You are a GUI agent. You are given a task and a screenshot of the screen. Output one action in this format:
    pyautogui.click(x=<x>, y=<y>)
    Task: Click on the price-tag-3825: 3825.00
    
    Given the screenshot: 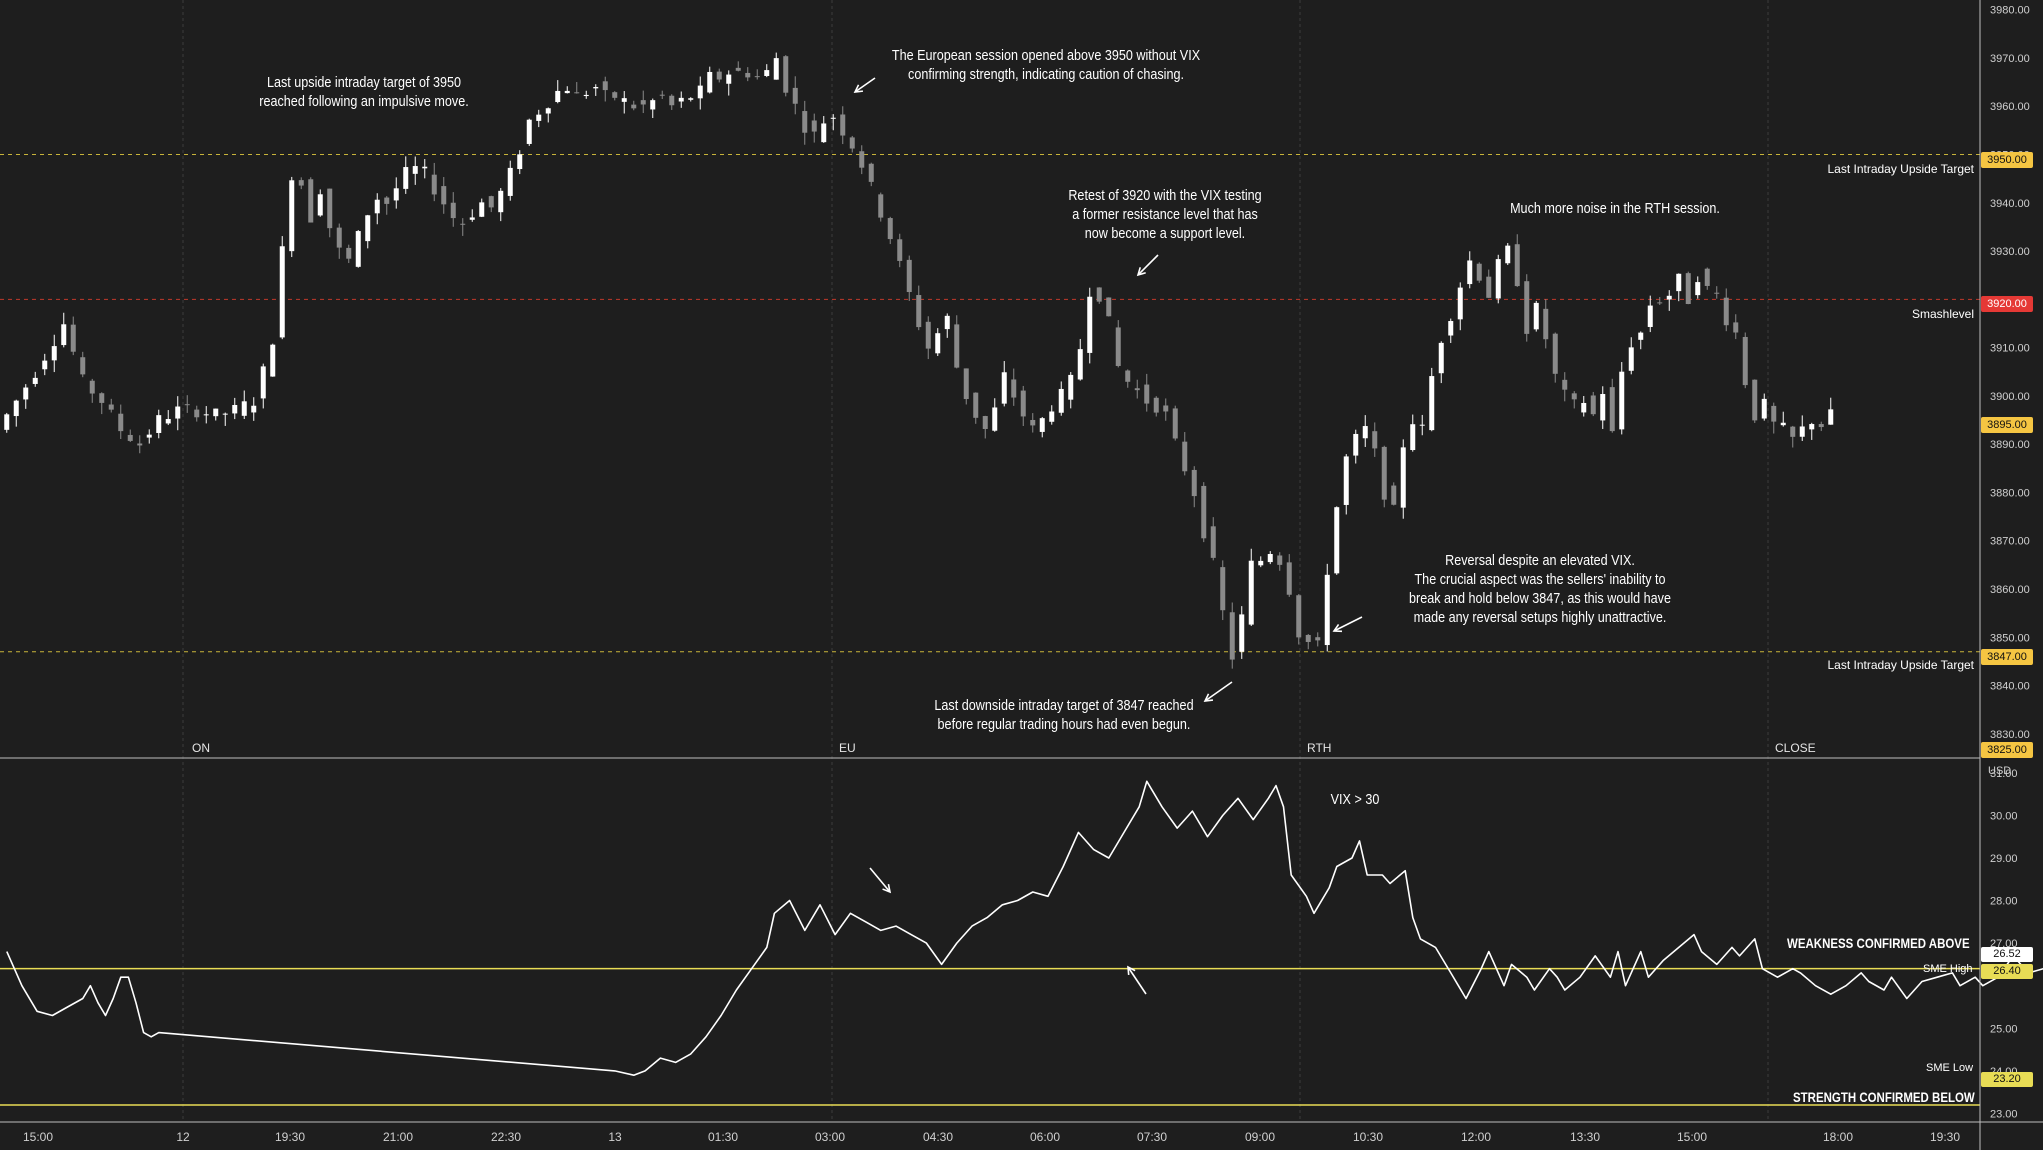 What is the action you would take?
    pyautogui.click(x=2007, y=750)
    